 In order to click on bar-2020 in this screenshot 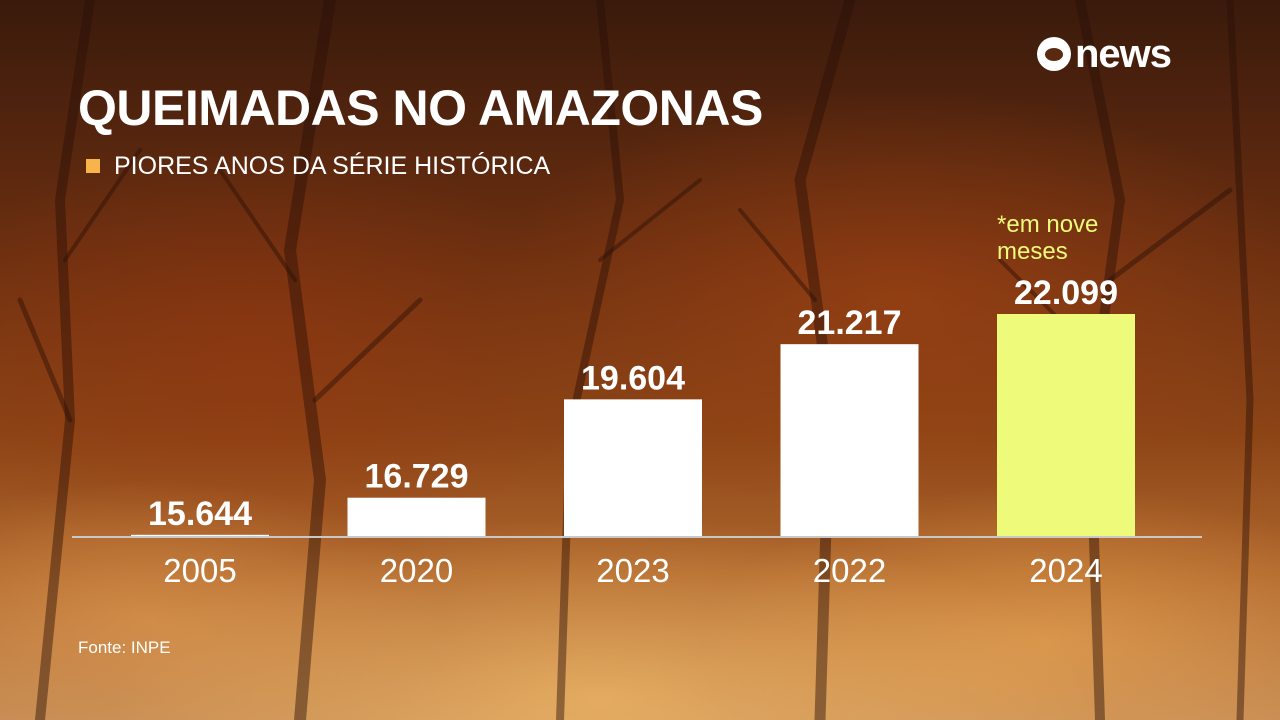, I will do `click(416, 517)`.